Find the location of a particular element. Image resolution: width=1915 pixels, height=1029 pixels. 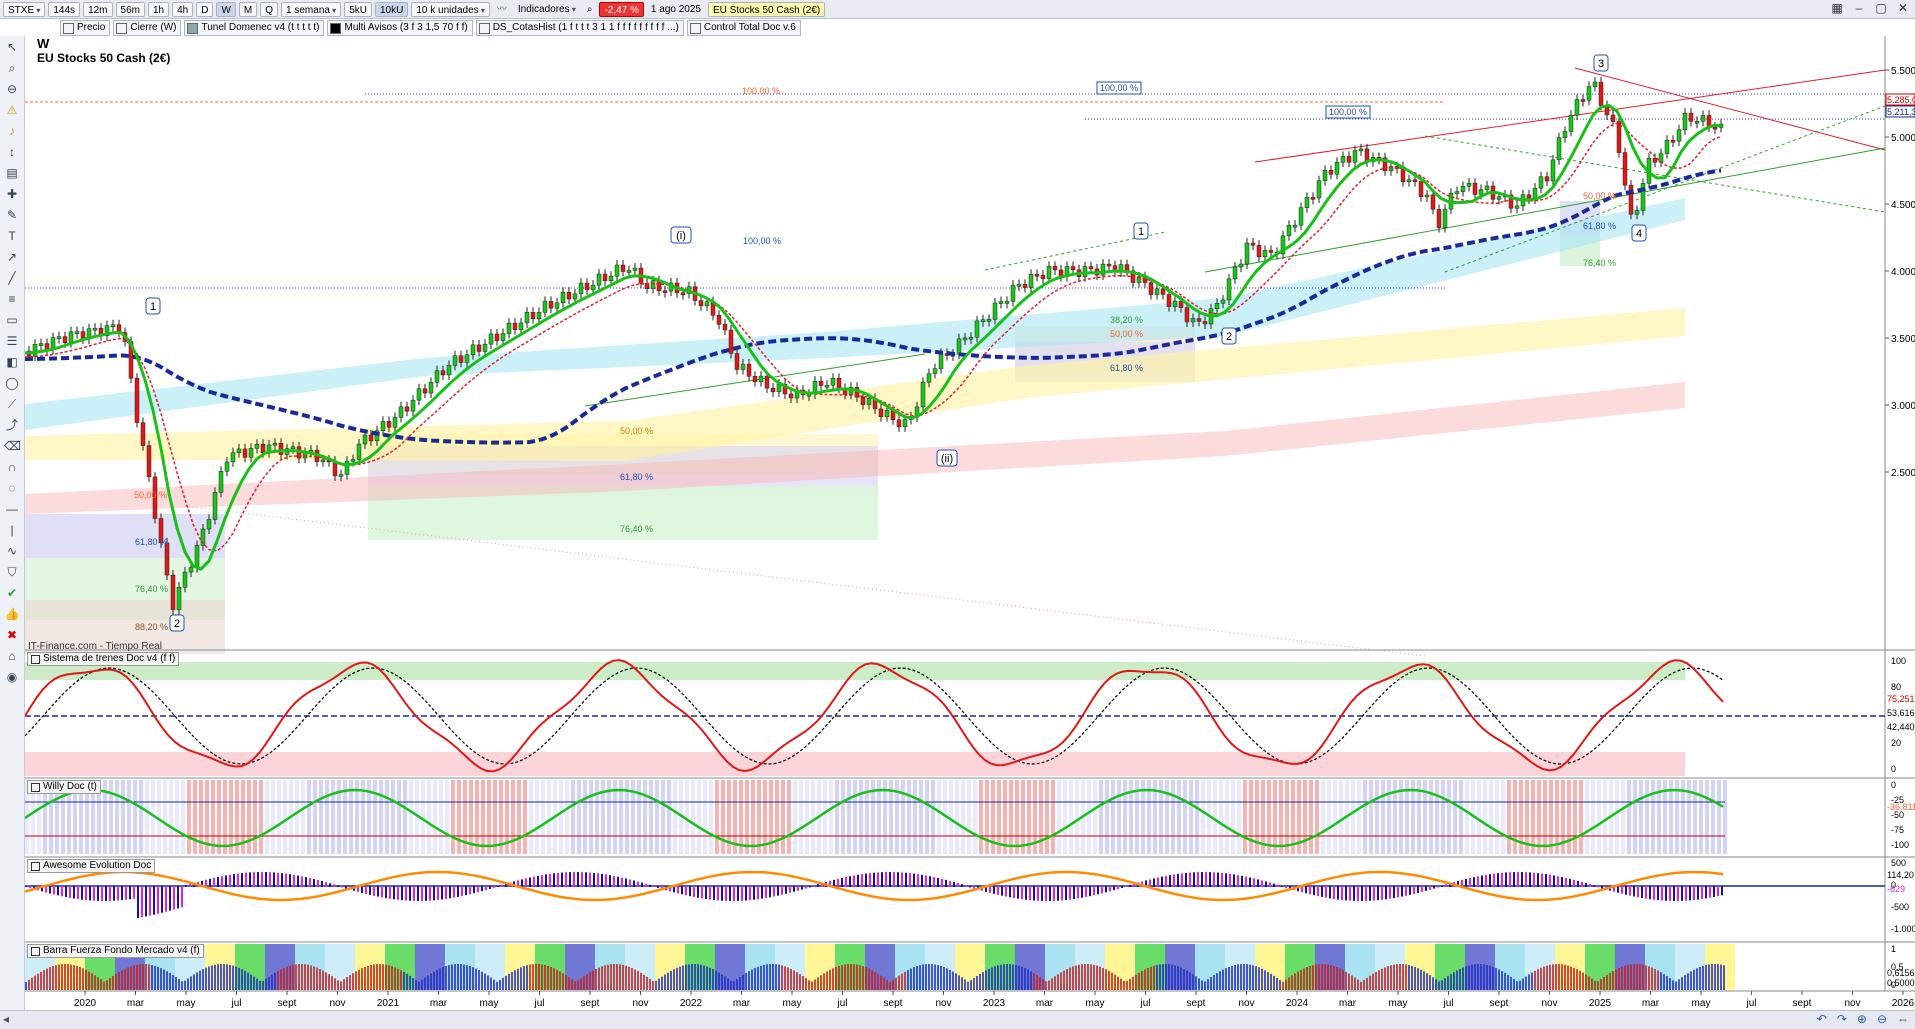

fibonacci-icon: ☰ is located at coordinates (12, 341).